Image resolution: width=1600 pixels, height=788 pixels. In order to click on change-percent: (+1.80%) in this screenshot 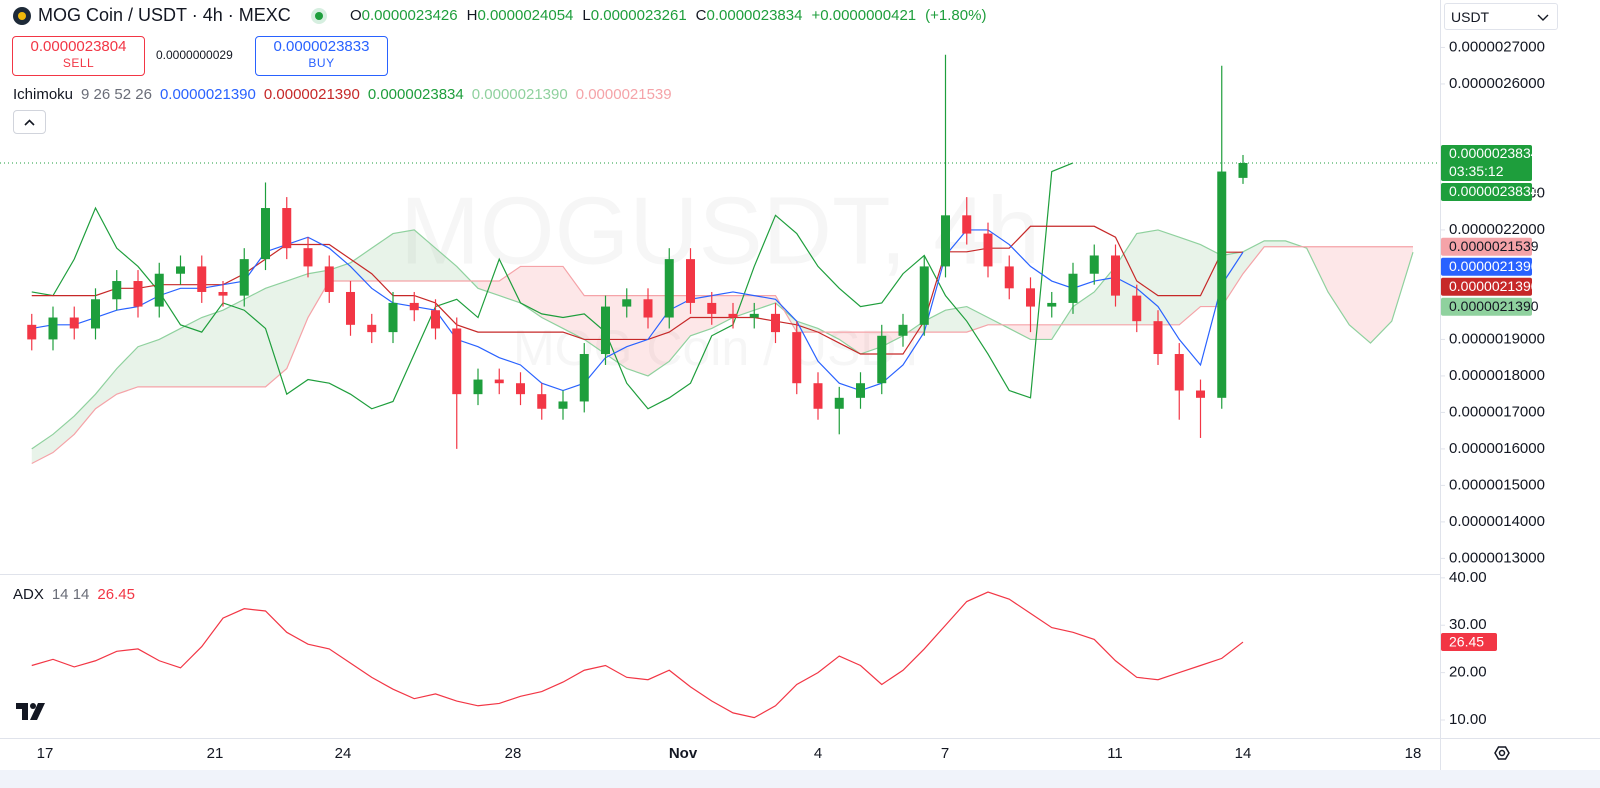, I will do `click(956, 15)`.